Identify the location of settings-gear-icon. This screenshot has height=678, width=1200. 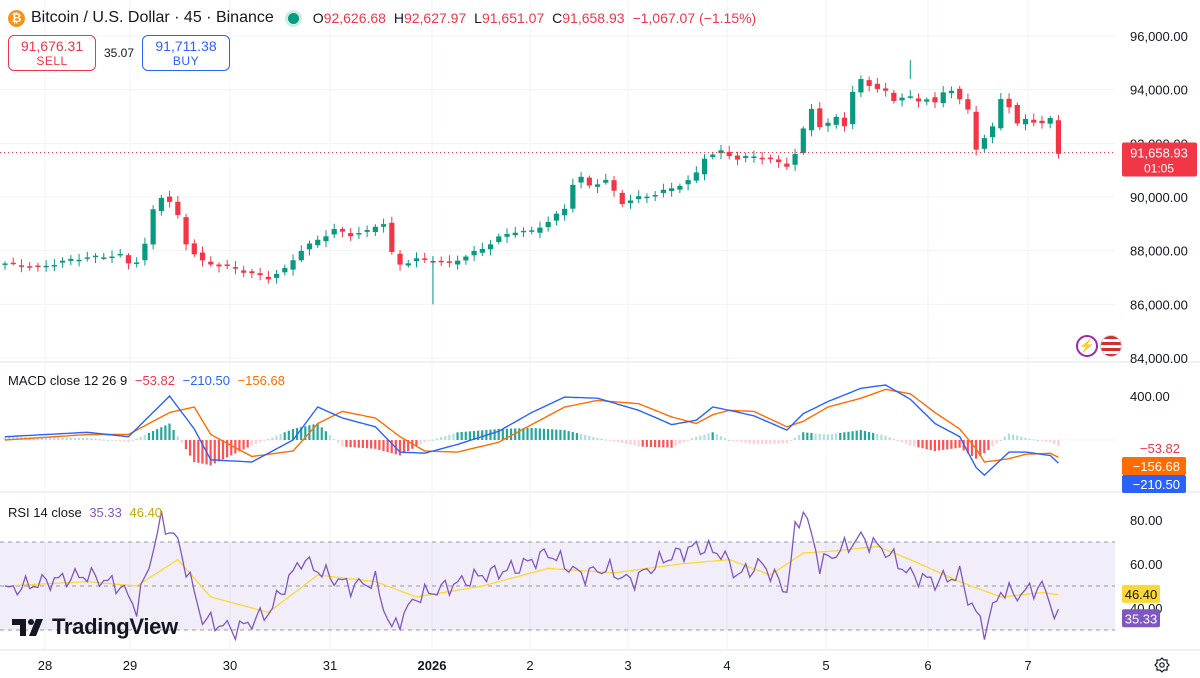
(1162, 665).